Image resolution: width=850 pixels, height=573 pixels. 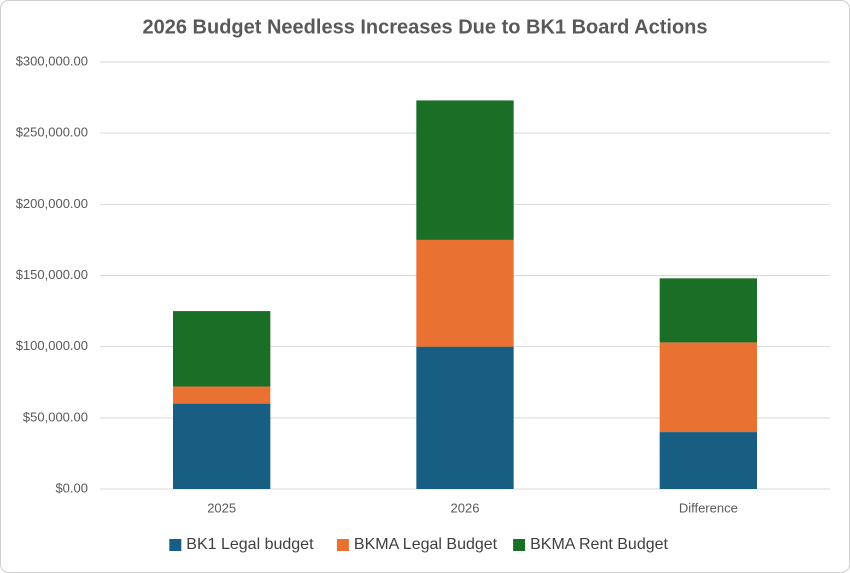 What do you see at coordinates (55, 416) in the screenshot?
I see `y-tick-label: $50,000.00` at bounding box center [55, 416].